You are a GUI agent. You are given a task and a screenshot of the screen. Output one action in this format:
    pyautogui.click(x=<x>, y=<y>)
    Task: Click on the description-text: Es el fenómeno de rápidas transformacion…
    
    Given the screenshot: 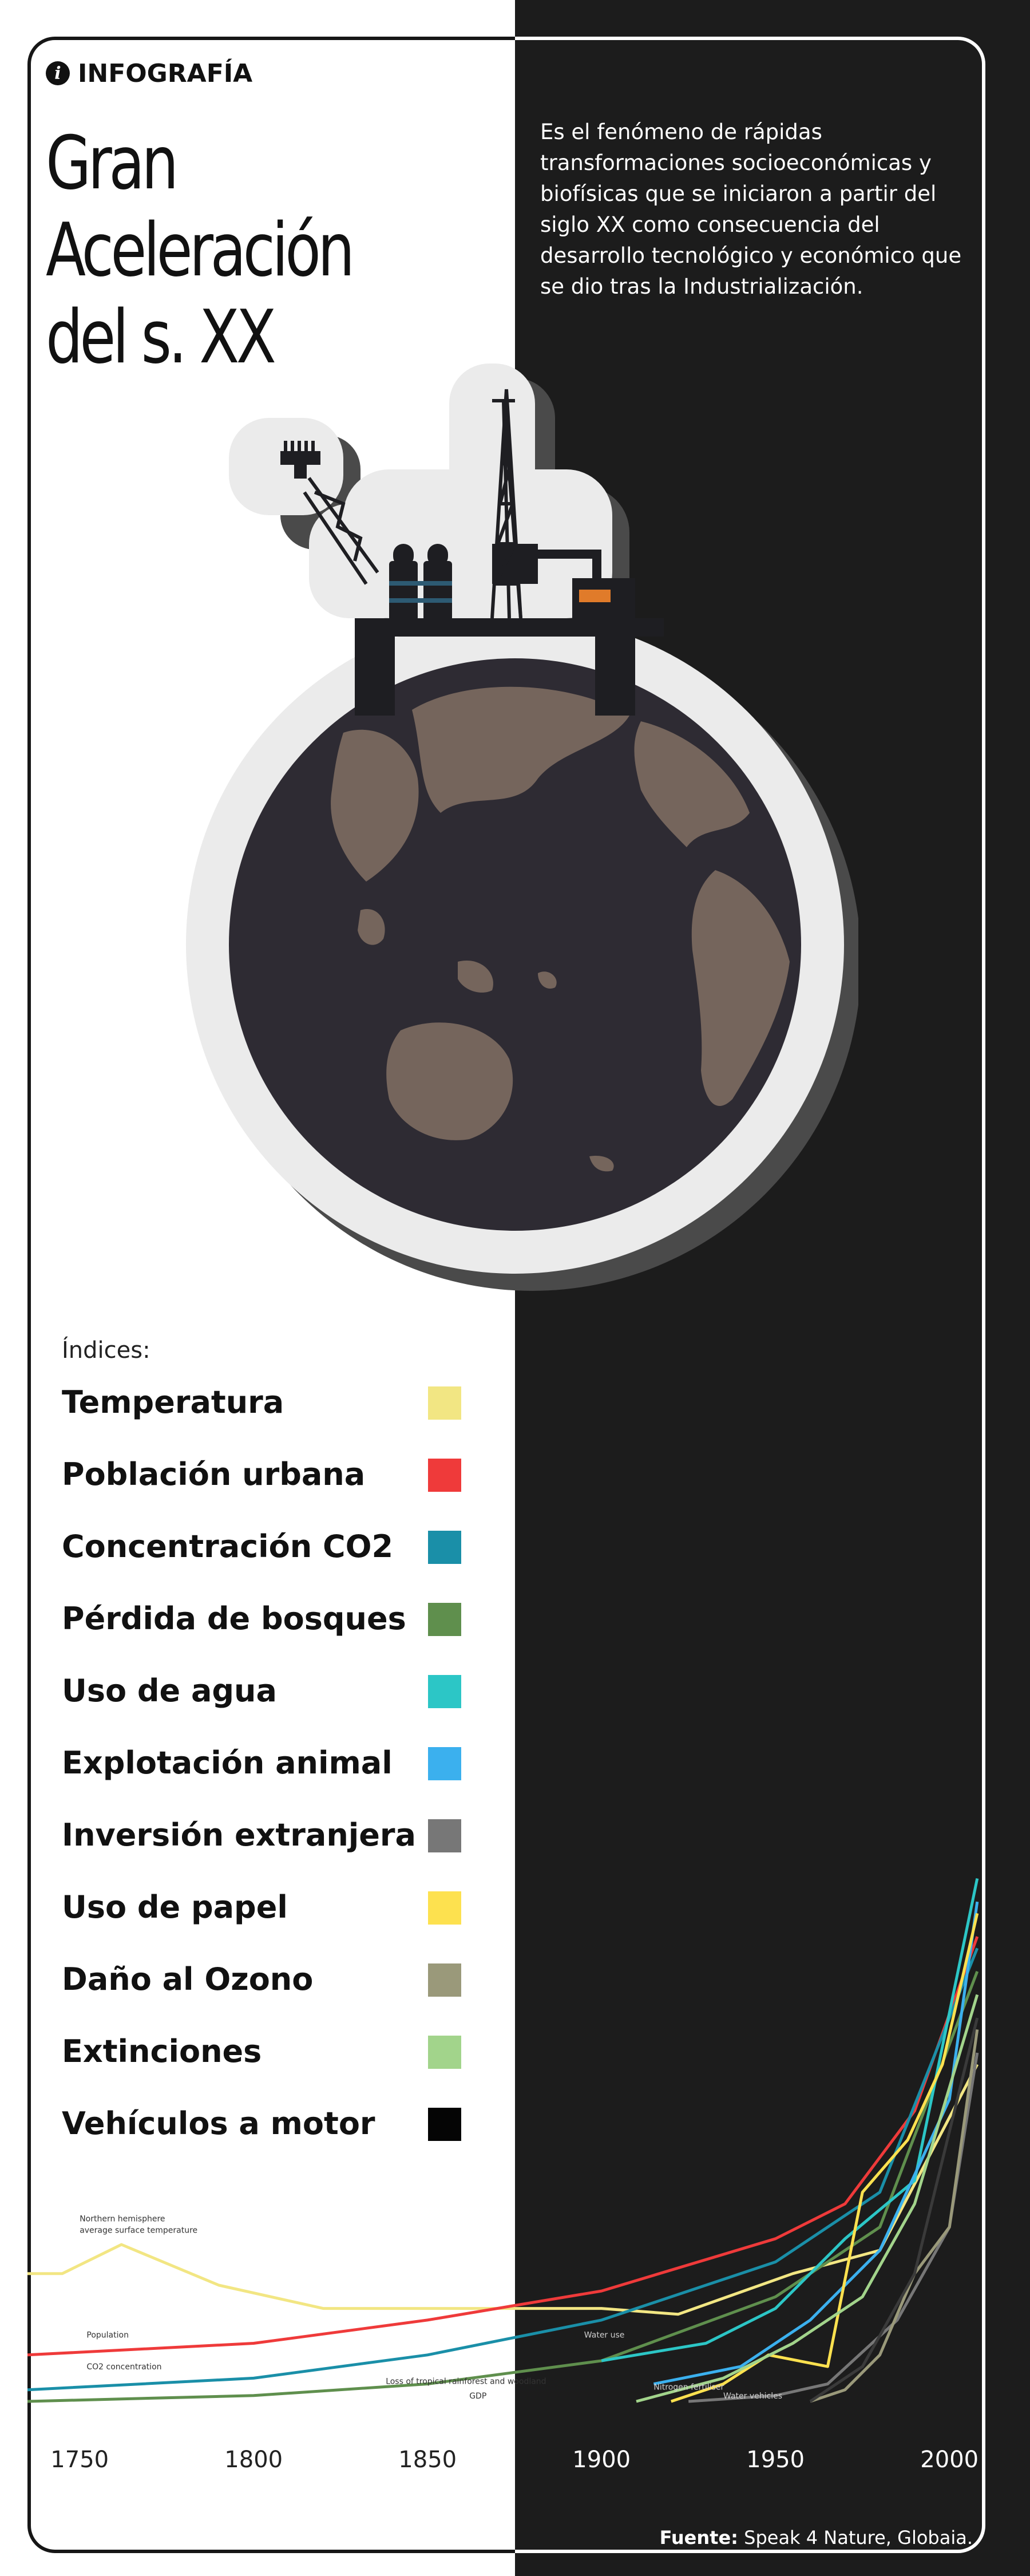 What is the action you would take?
    pyautogui.click(x=751, y=209)
    